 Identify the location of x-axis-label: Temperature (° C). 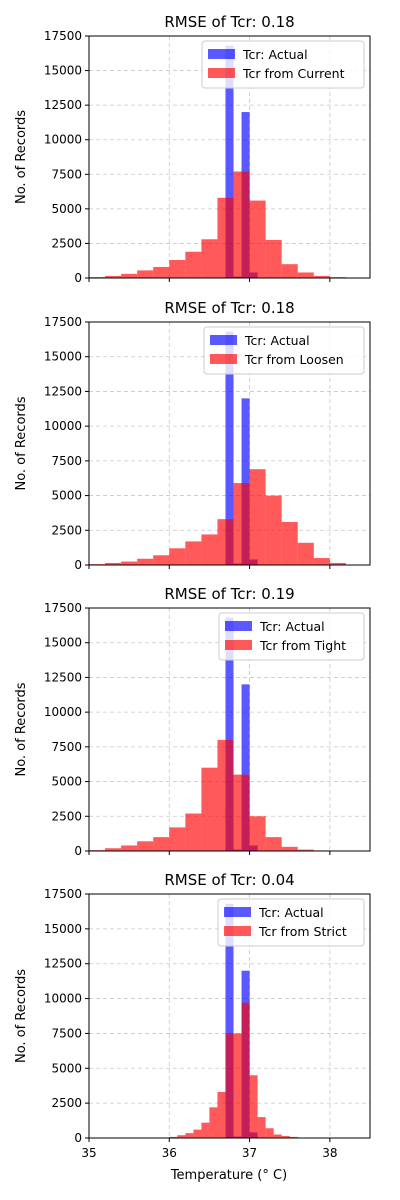
(228, 1175).